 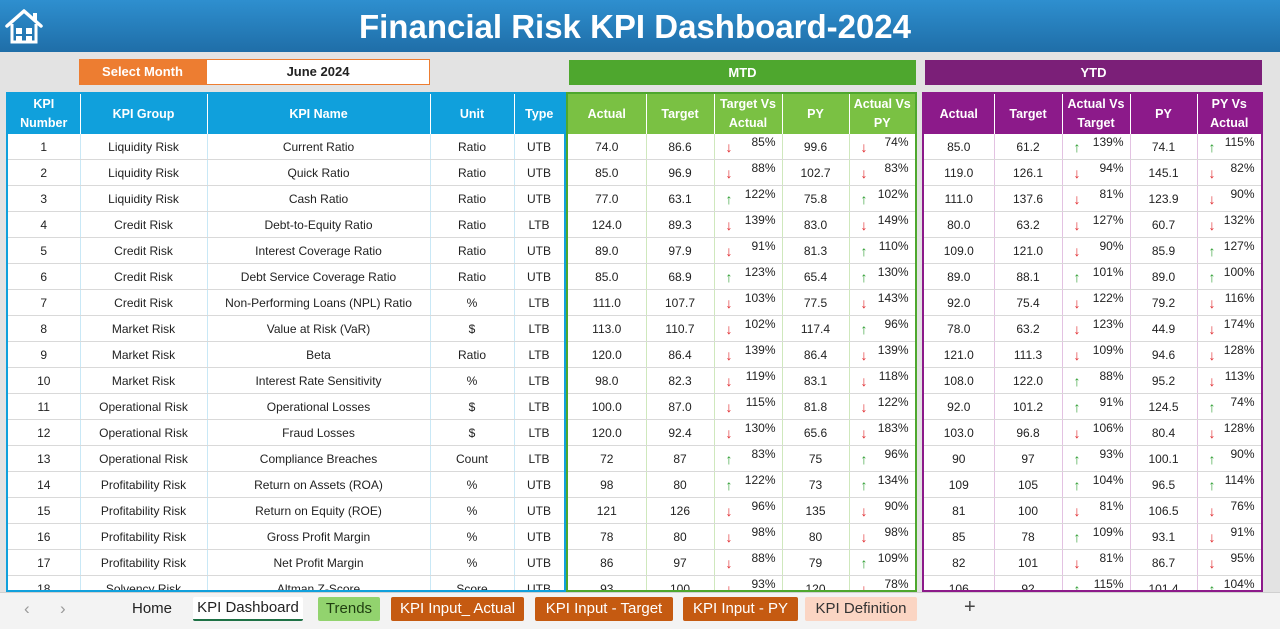 I want to click on mtd-target-vs-actual-cell: ↓ 91%, so click(x=748, y=250).